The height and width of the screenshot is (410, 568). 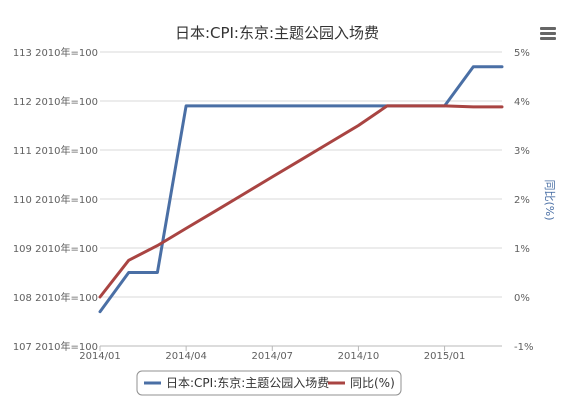 I want to click on left-tick-label: 107 2010年=100, so click(x=55, y=346).